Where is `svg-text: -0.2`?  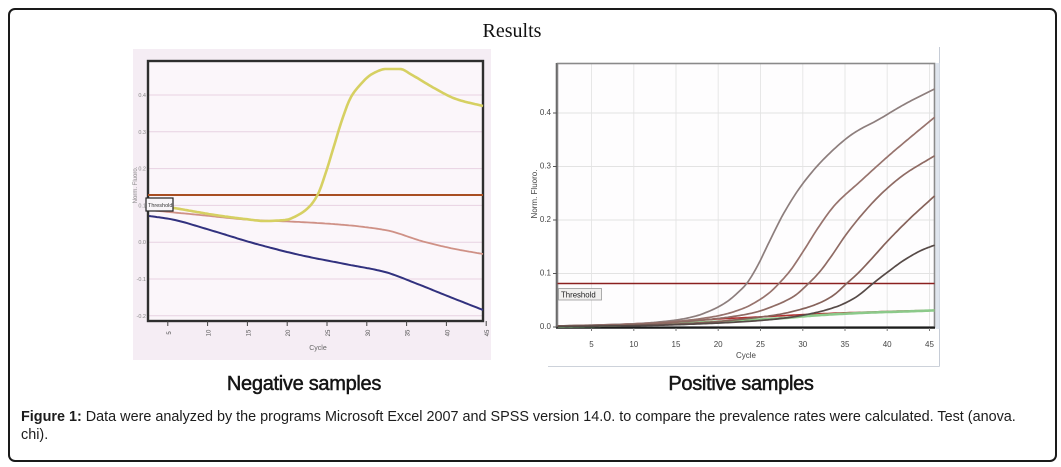 svg-text: -0.2 is located at coordinates (141, 317).